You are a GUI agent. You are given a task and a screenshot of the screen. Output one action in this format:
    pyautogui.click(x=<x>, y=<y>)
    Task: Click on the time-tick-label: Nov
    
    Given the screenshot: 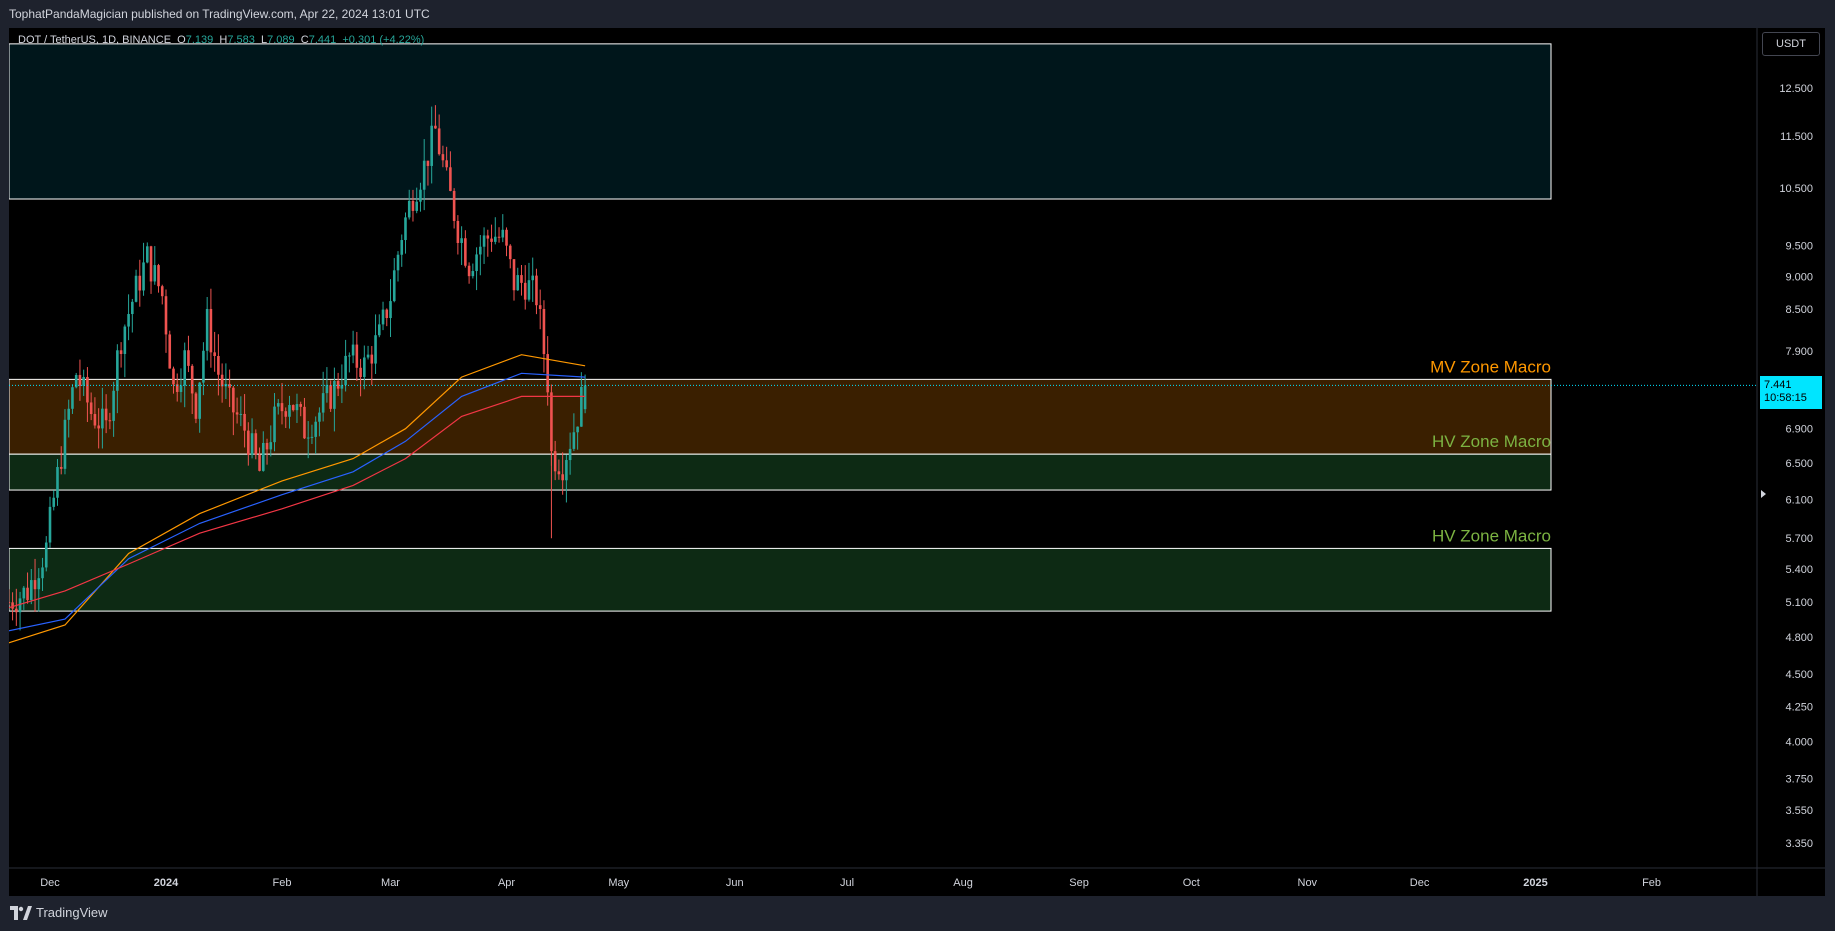 What is the action you would take?
    pyautogui.click(x=1308, y=883)
    